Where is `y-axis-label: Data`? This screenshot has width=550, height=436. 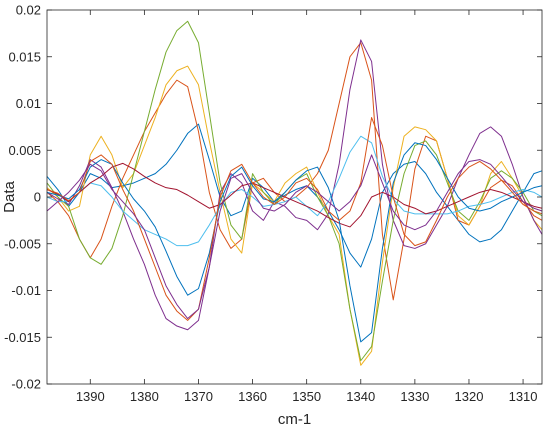 y-axis-label: Data is located at coordinates (9, 197).